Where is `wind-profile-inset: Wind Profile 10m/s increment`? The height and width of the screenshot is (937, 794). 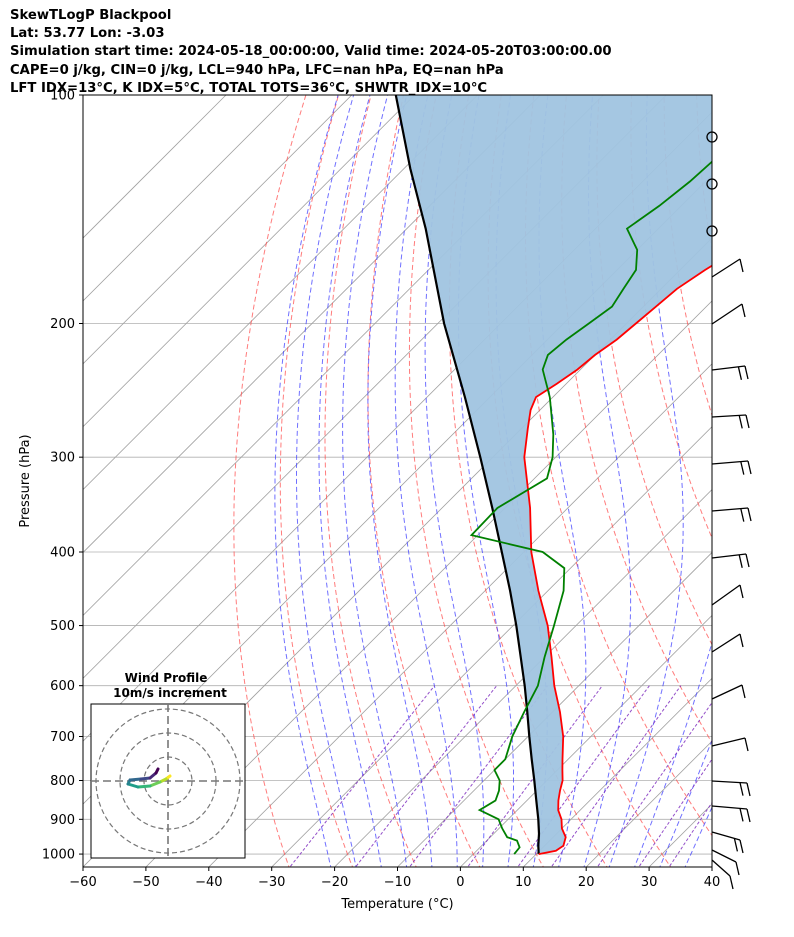
wind-profile-inset: Wind Profile 10m/s increment is located at coordinates (168, 765).